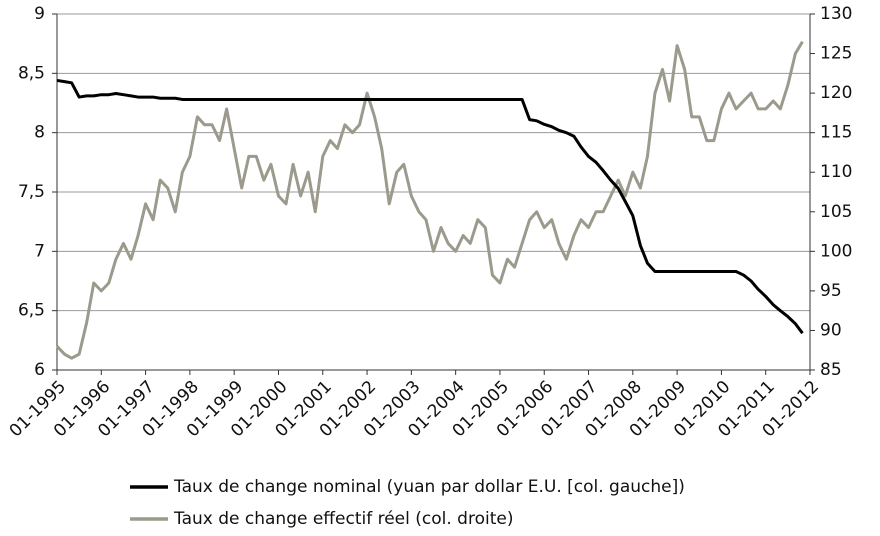 This screenshot has height=536, width=880. I want to click on y-tick-label: 6,5, so click(31, 311).